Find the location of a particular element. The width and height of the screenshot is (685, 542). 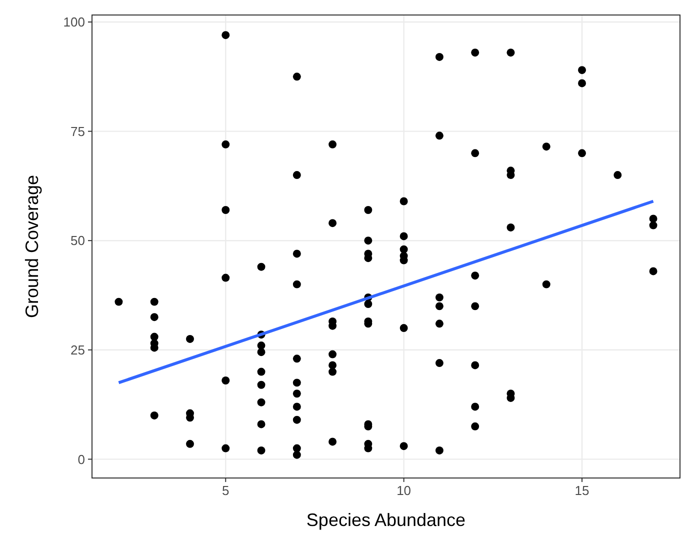

y-tick-label: 25 is located at coordinates (77, 350).